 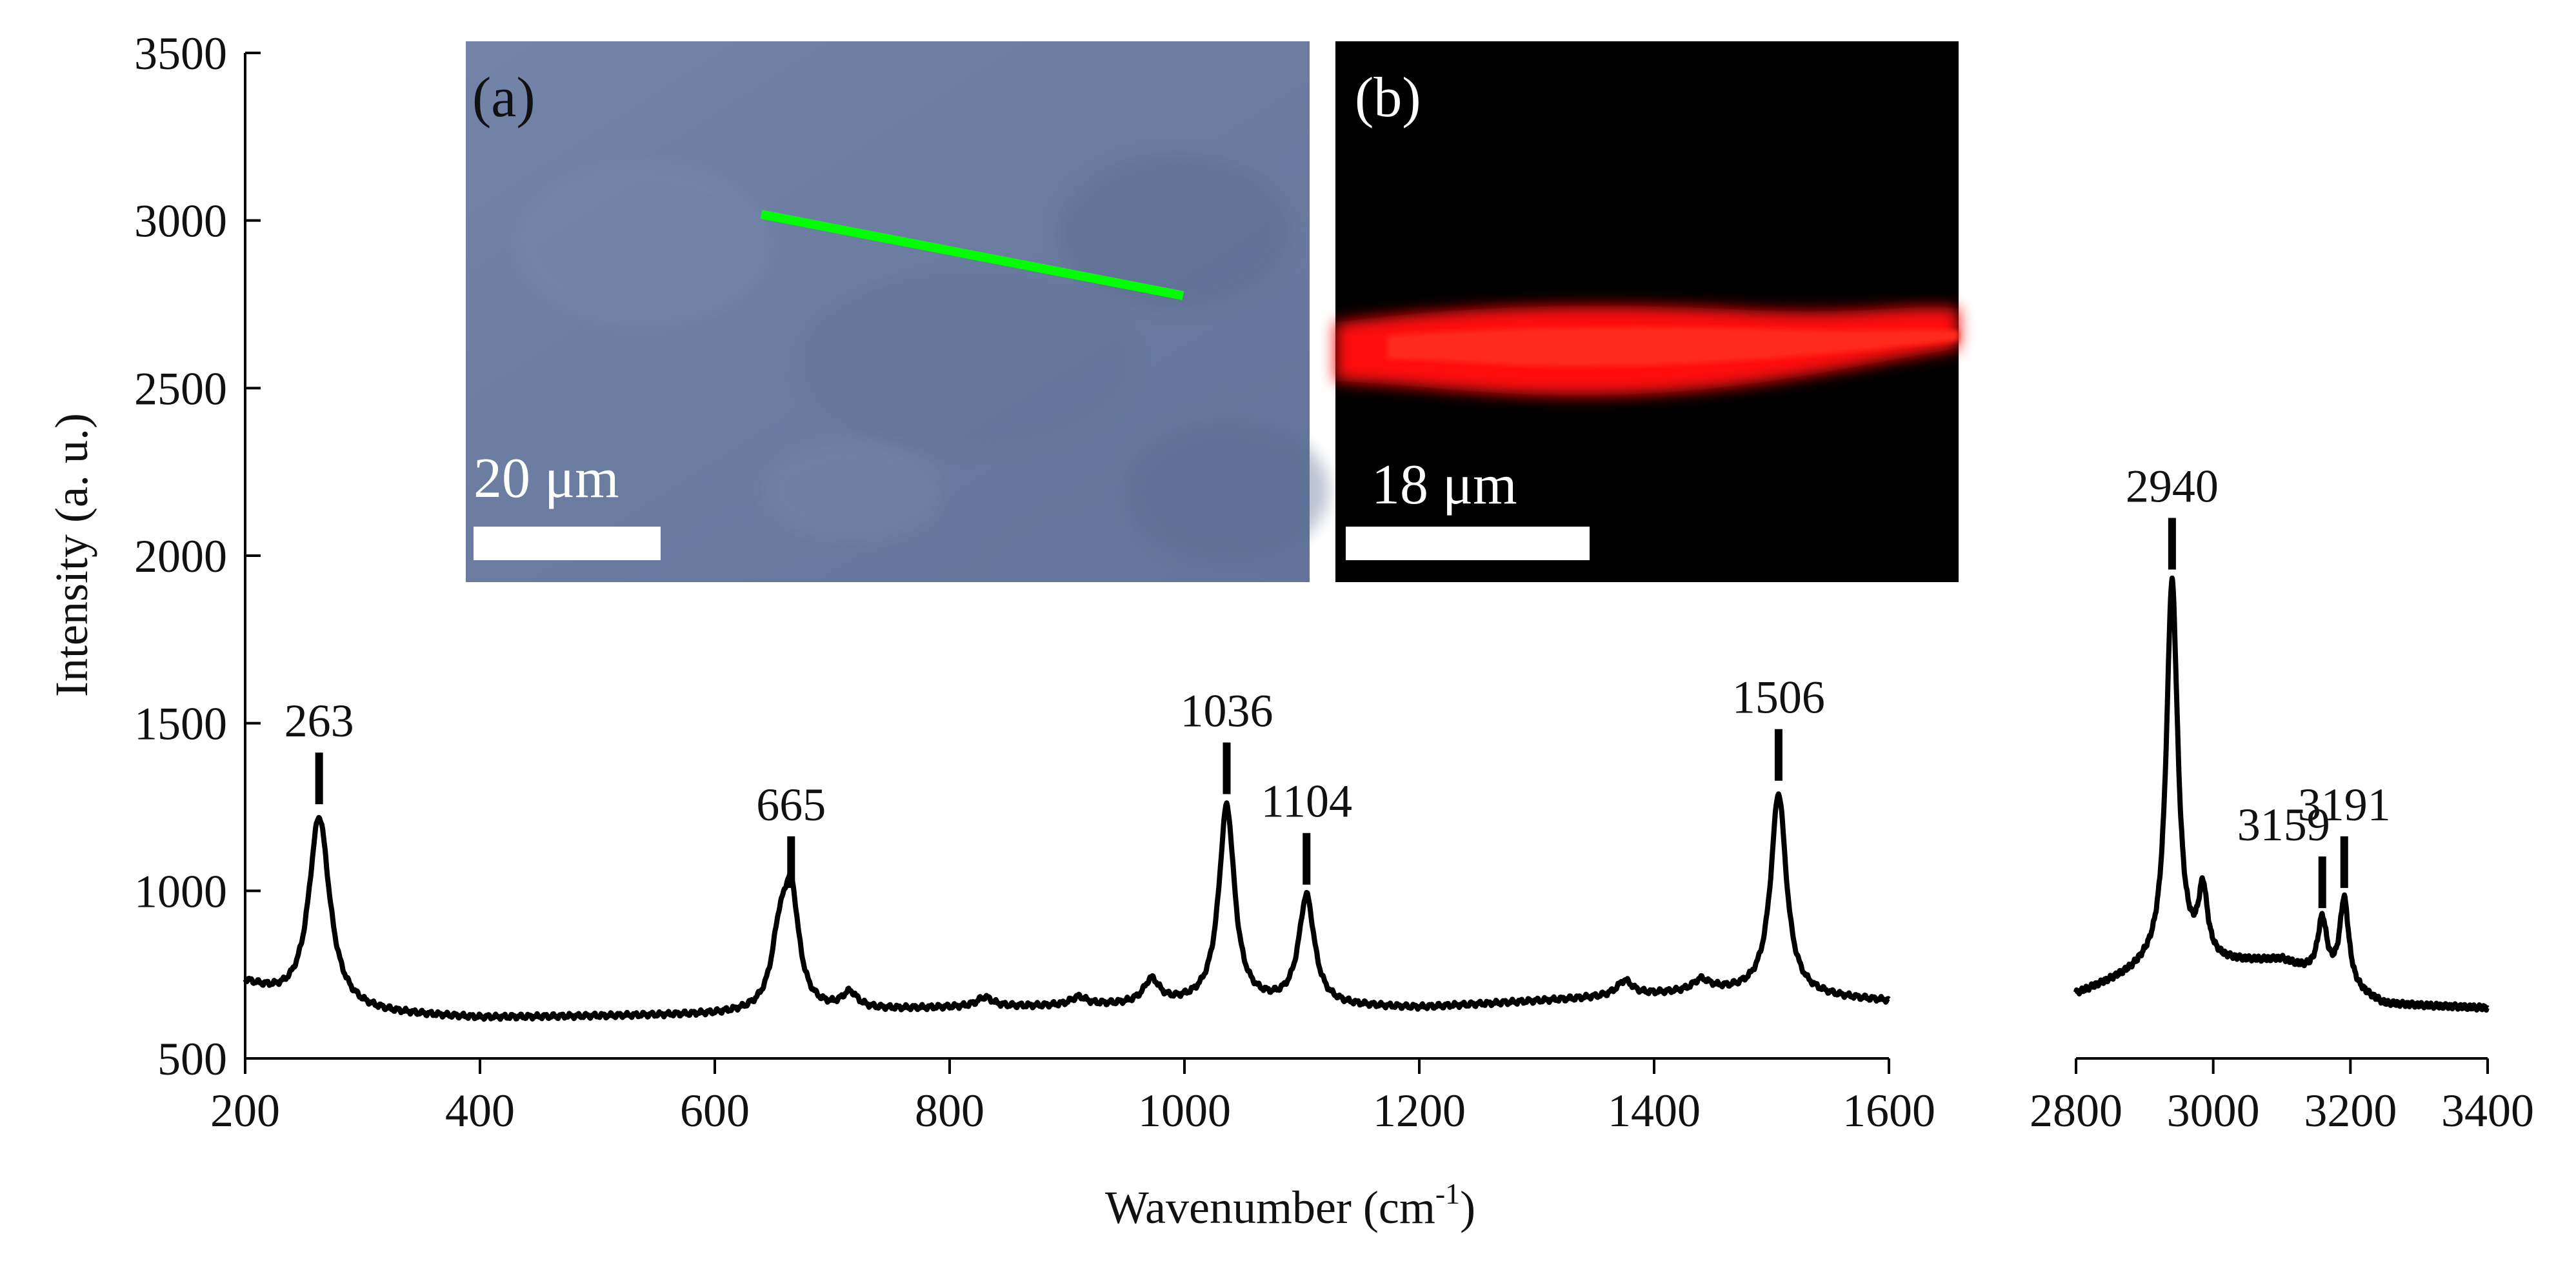 I want to click on x-tick-label: 1200, so click(x=1419, y=1111).